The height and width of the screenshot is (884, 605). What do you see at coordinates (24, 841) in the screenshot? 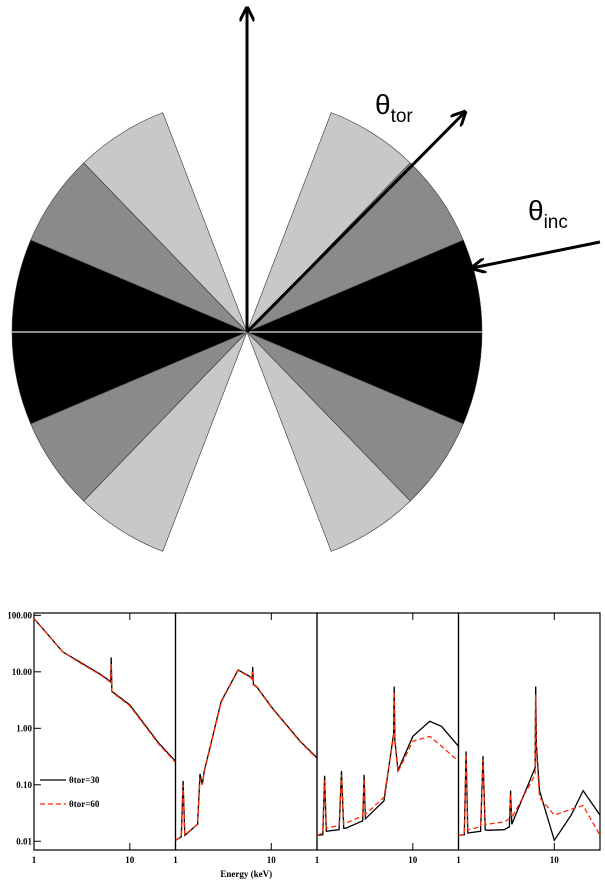
I see `y-tick-label: 0.01` at bounding box center [24, 841].